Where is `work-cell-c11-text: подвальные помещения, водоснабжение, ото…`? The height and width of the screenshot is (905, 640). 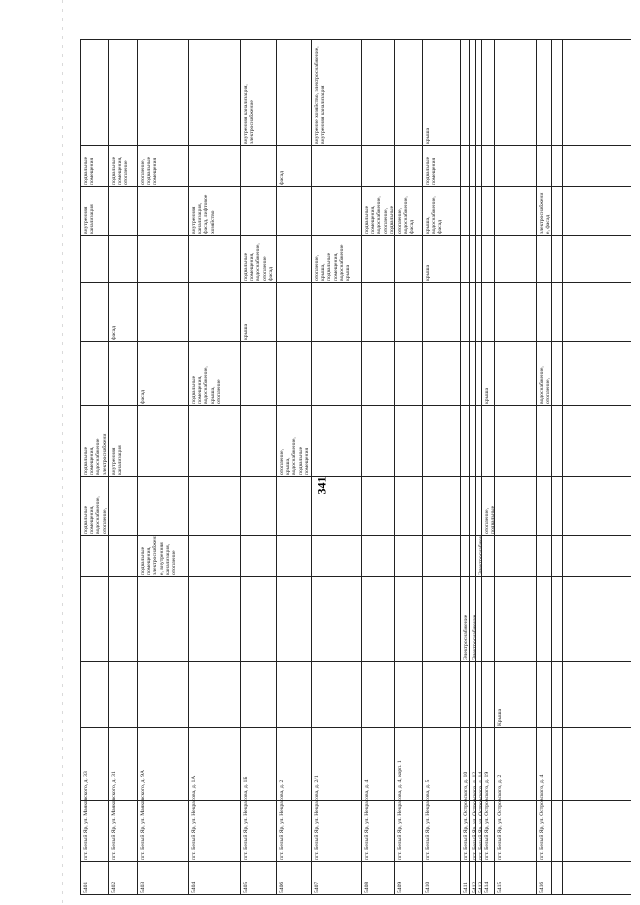
work-cell-c11-text: подвальные помещения, водоснабжение, ото… is located at coordinates (258, 262).